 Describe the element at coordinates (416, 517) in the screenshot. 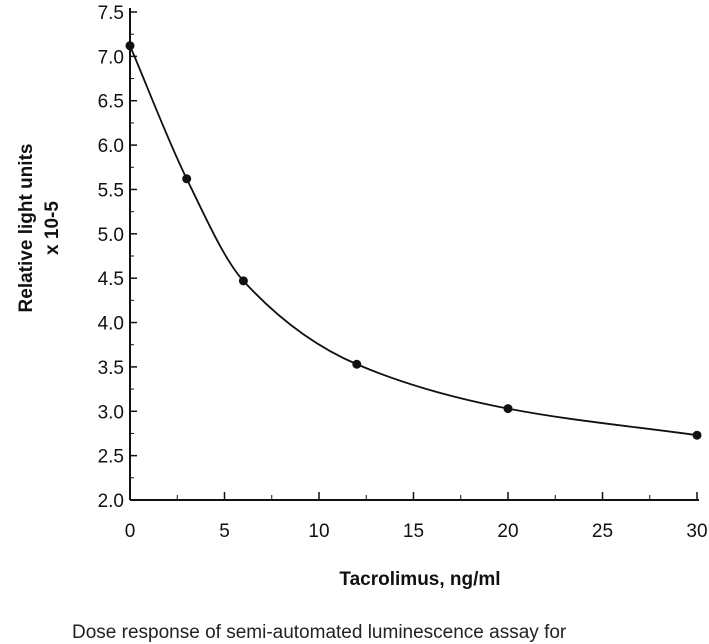

I see `x-axis-ticks: 0 5 10 15 20 25 30` at that location.